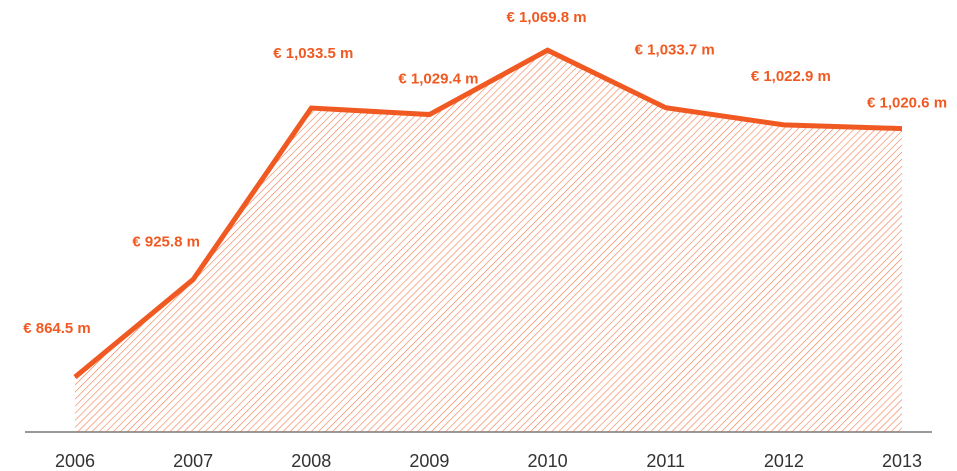 Image resolution: width=957 pixels, height=471 pixels. I want to click on x-tick-label: 2010, so click(548, 461).